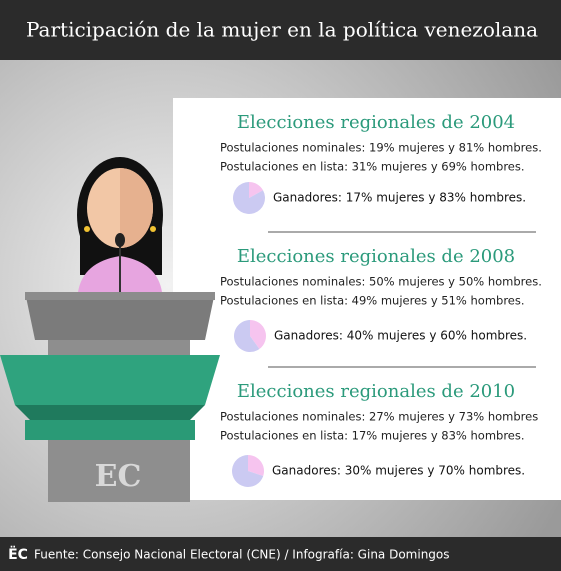 This screenshot has height=571, width=561. I want to click on footer-bar, so click(280, 554).